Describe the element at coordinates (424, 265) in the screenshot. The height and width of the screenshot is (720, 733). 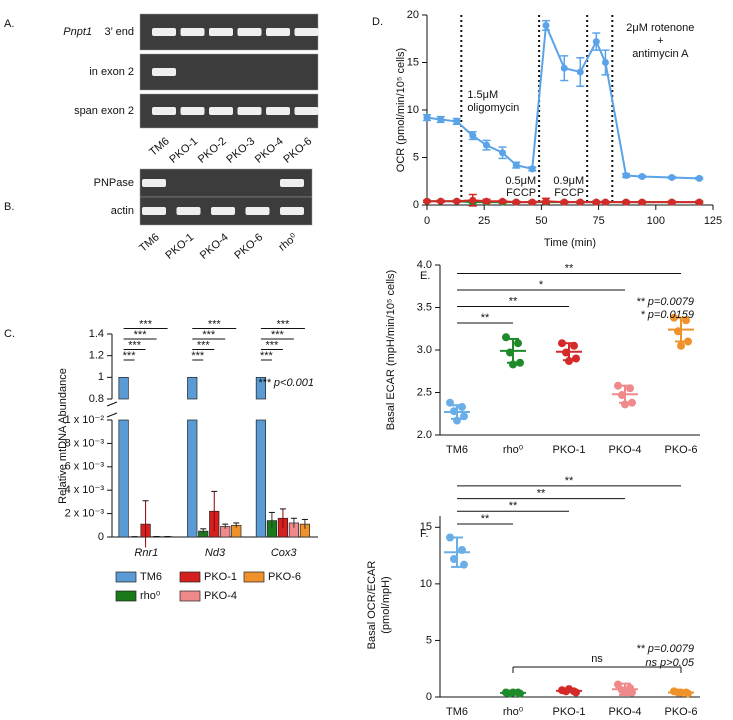
I see `y-tick-label: 4.0` at that location.